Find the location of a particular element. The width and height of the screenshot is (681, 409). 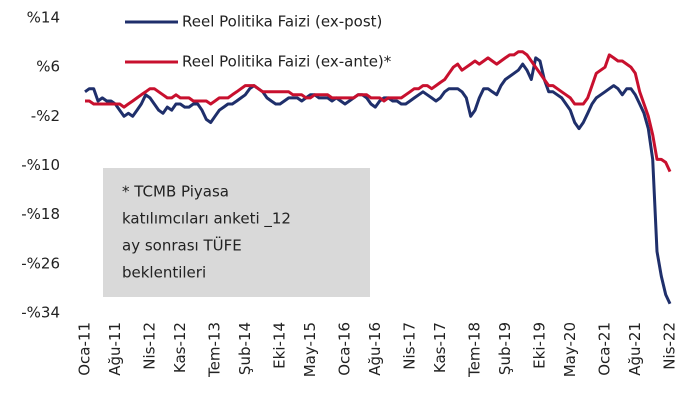

x-tick-label: Kas-17 is located at coordinates (440, 347).